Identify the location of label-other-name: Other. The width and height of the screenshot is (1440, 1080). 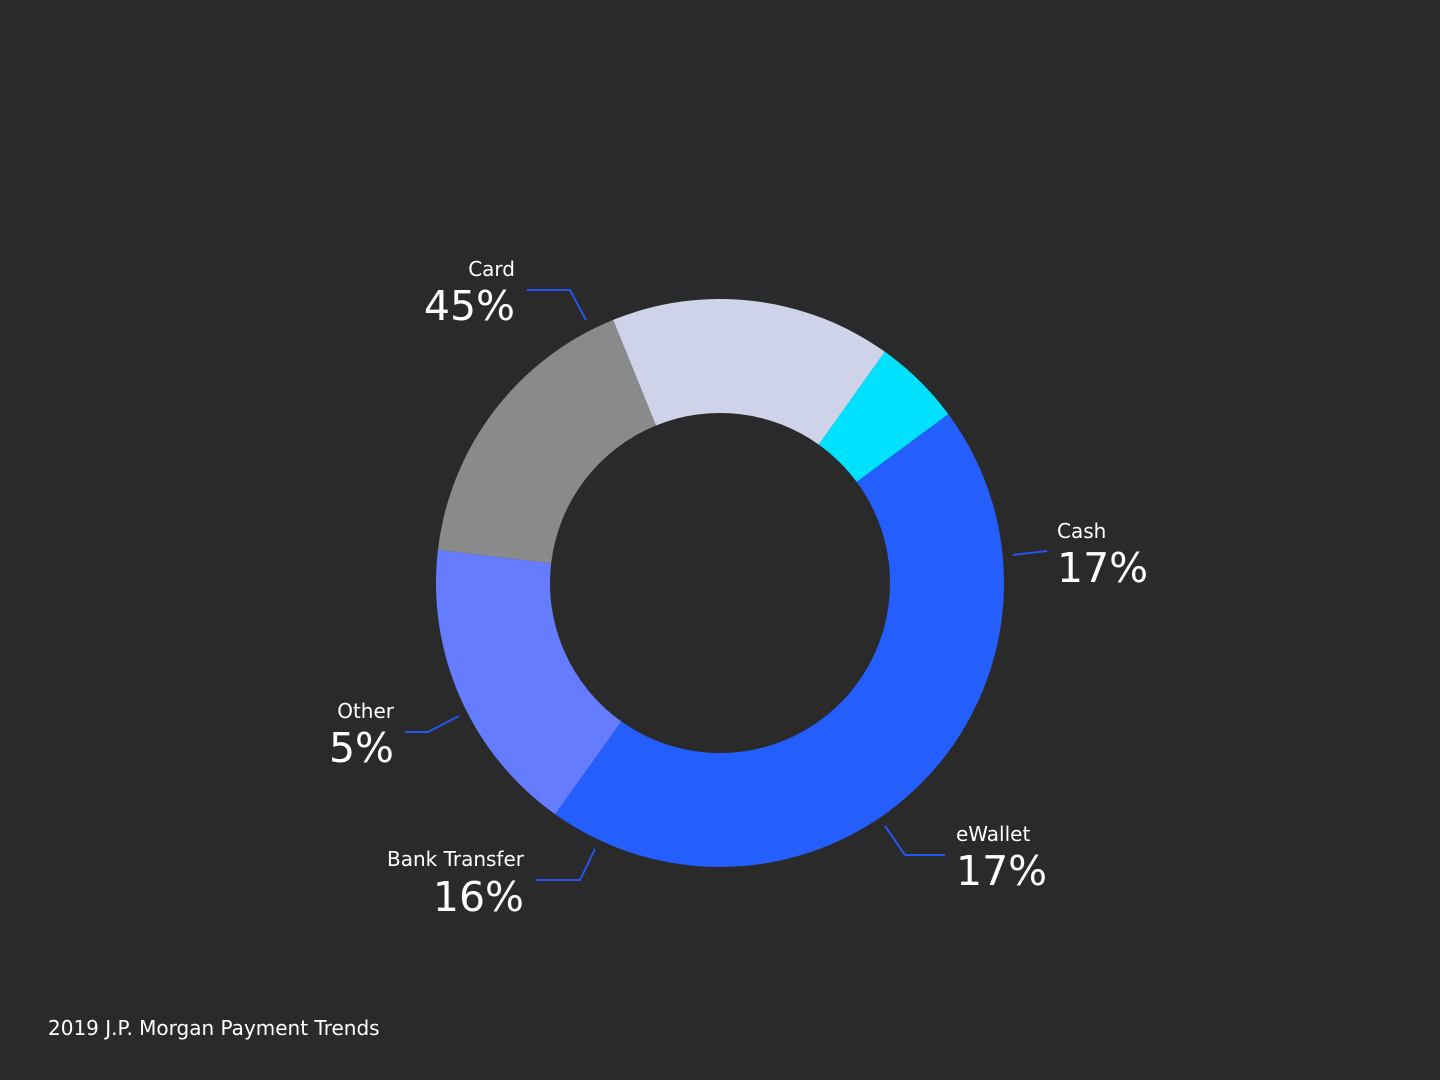
(366, 711).